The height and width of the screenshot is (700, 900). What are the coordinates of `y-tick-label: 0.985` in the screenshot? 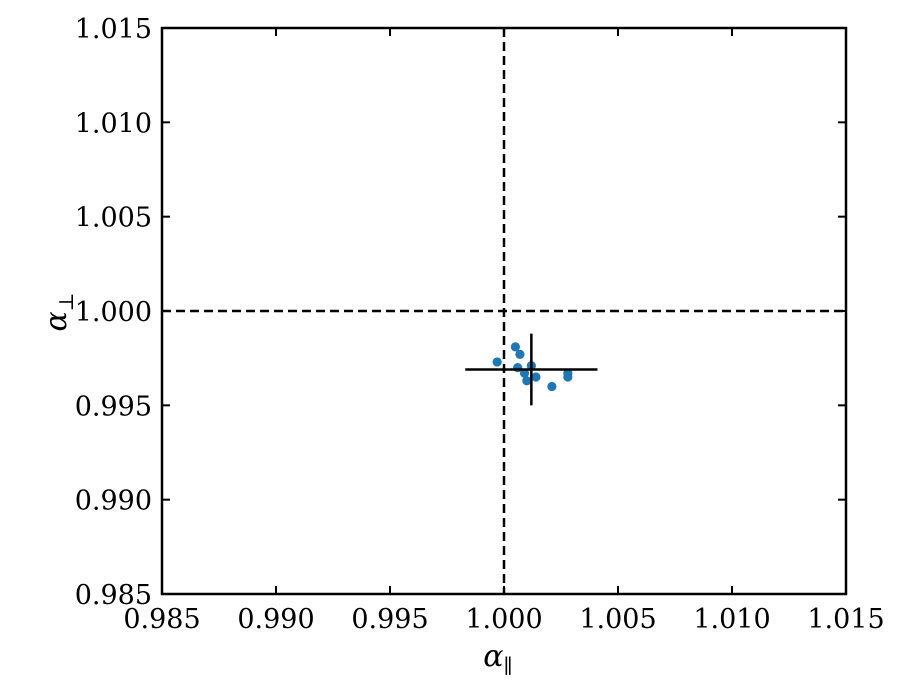 It's located at (113, 595).